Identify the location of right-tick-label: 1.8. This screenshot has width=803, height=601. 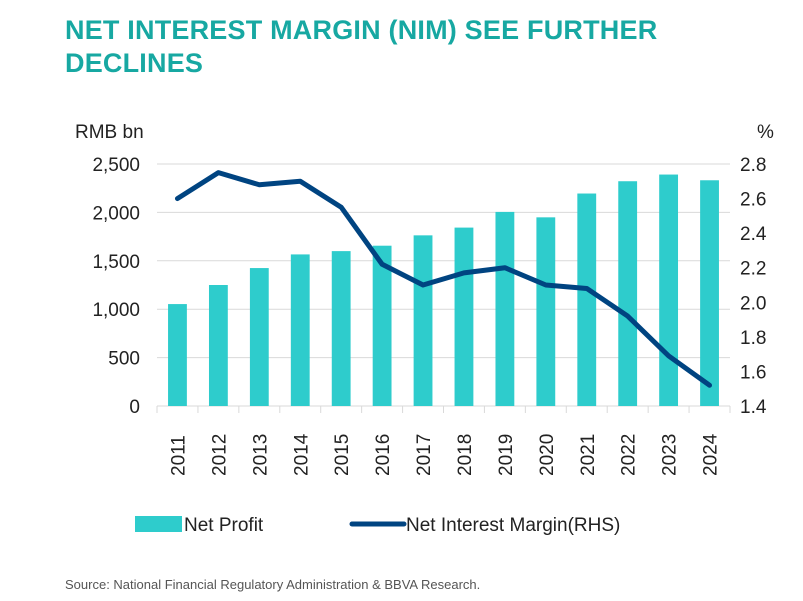
(753, 338).